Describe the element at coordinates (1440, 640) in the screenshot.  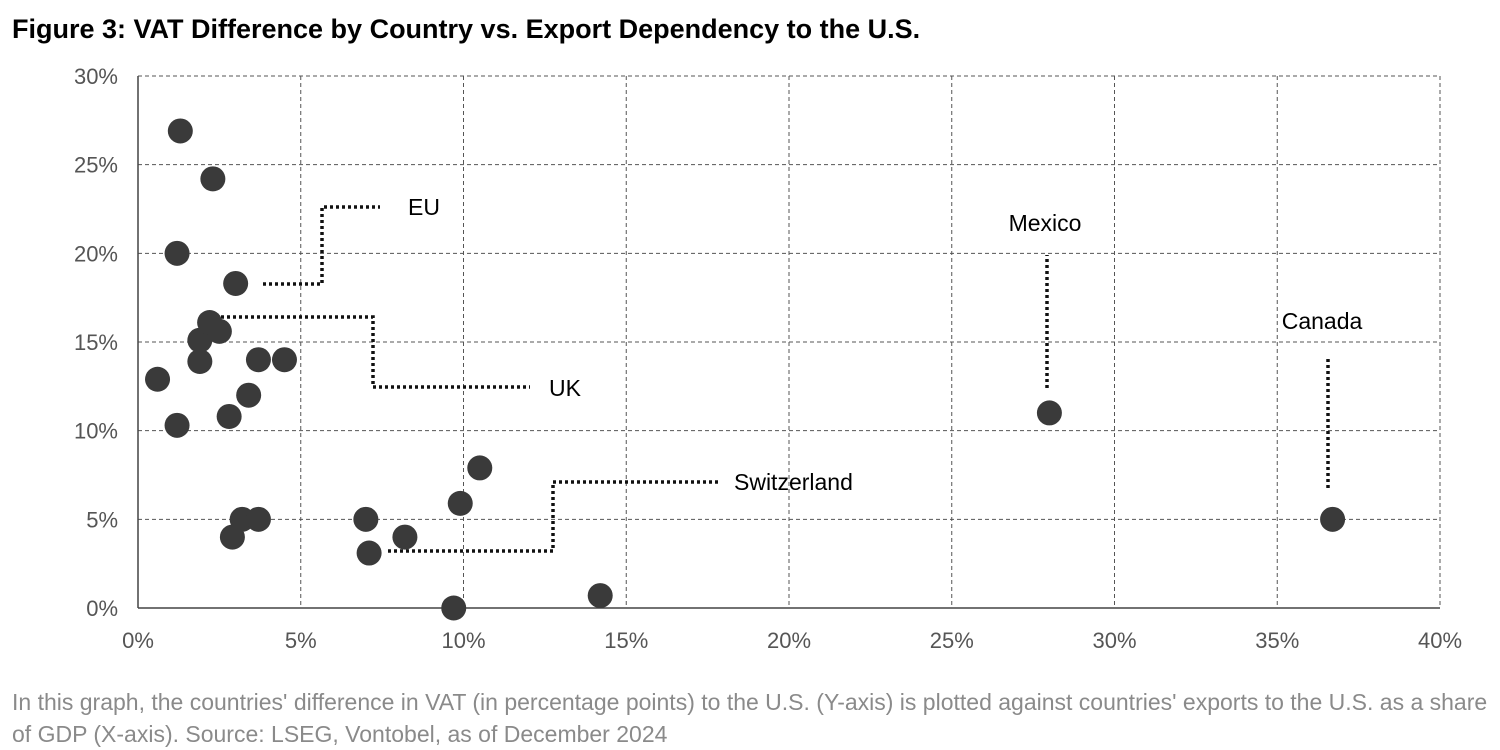
I see `x-tick-label: 40%` at that location.